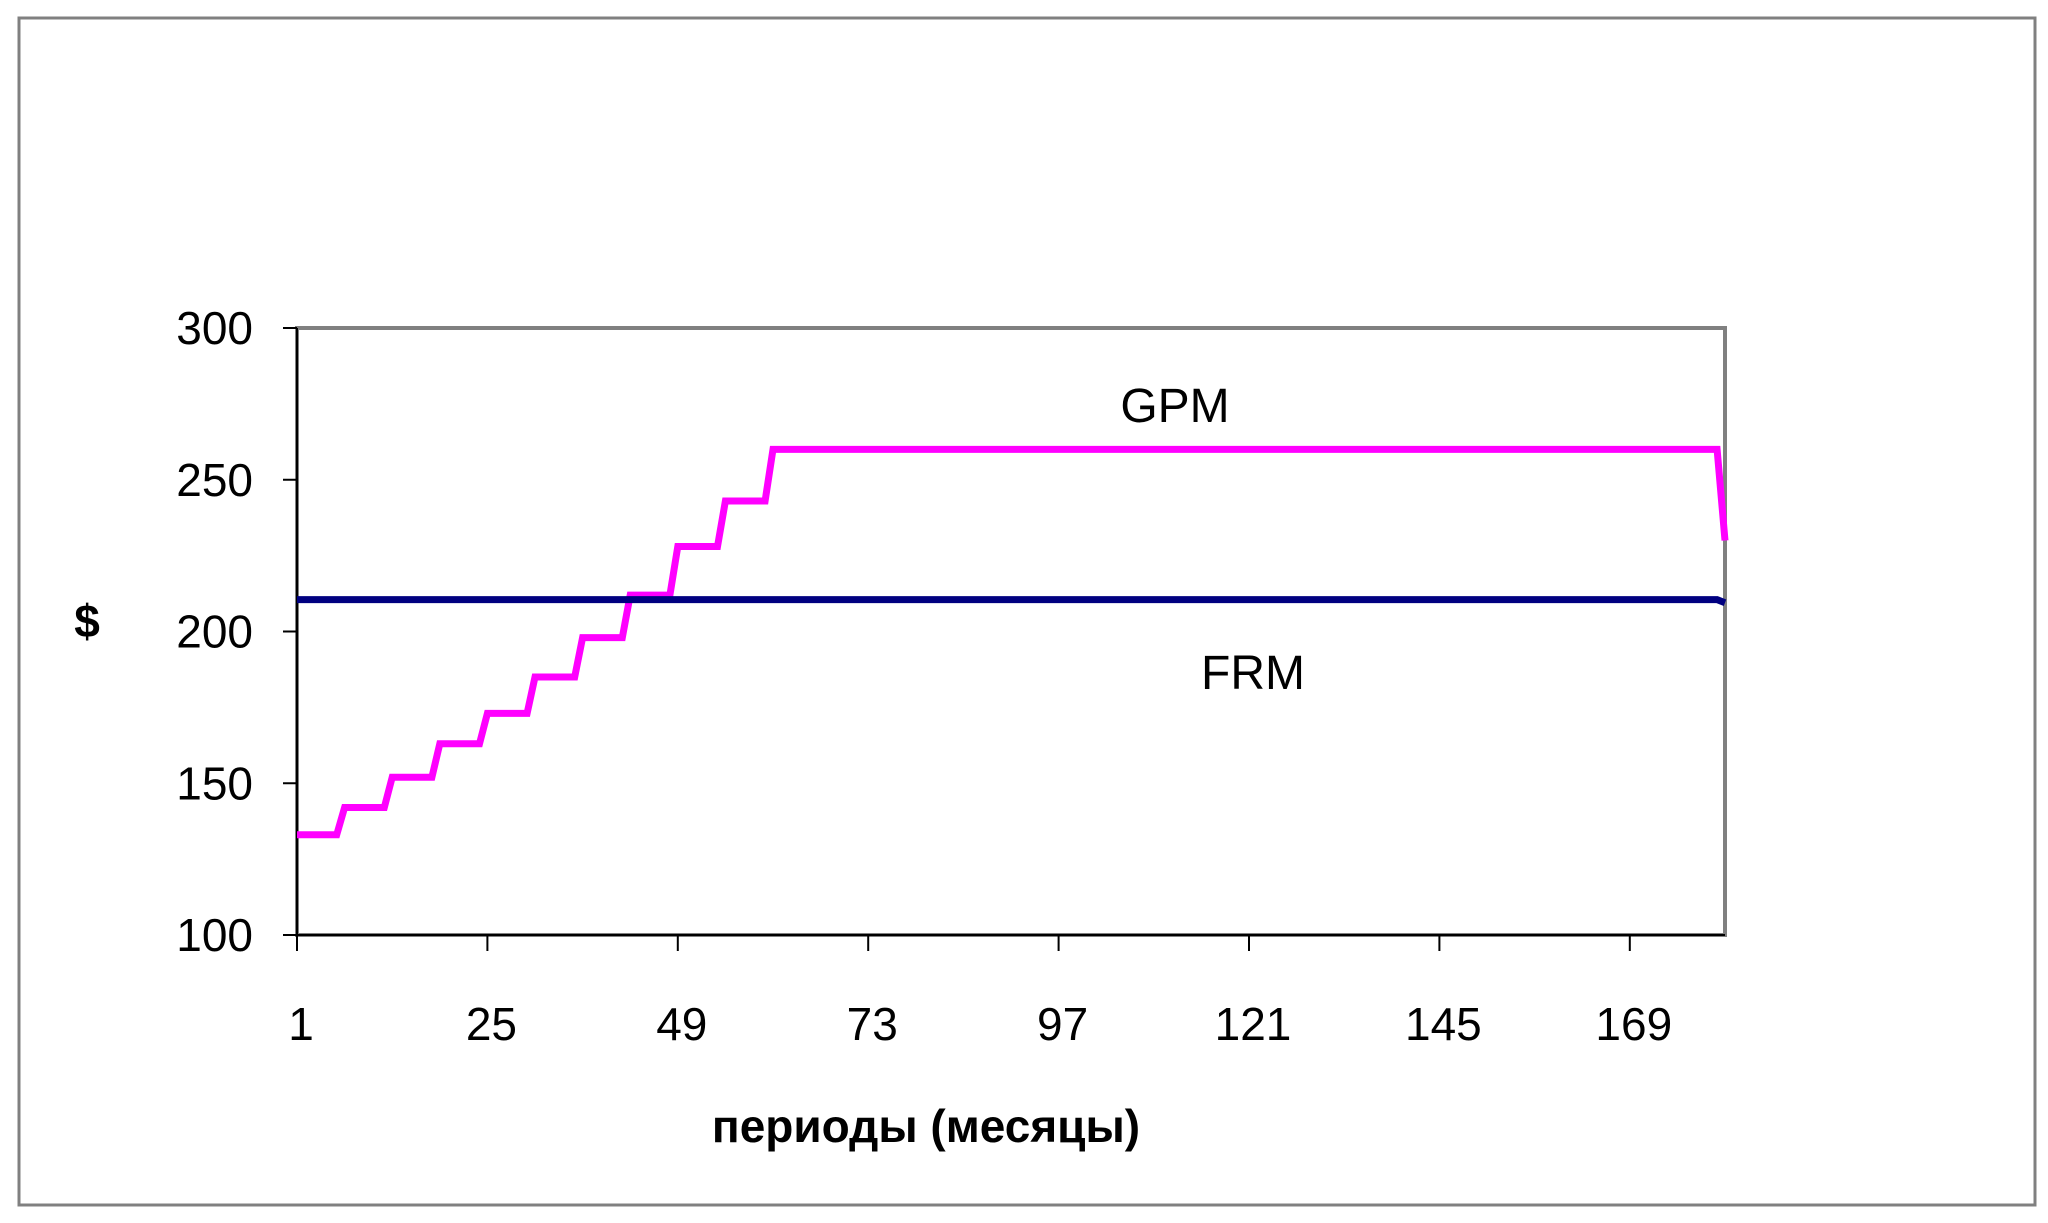  Describe the element at coordinates (1253, 673) in the screenshot. I see `series-label-frm: FRM` at that location.